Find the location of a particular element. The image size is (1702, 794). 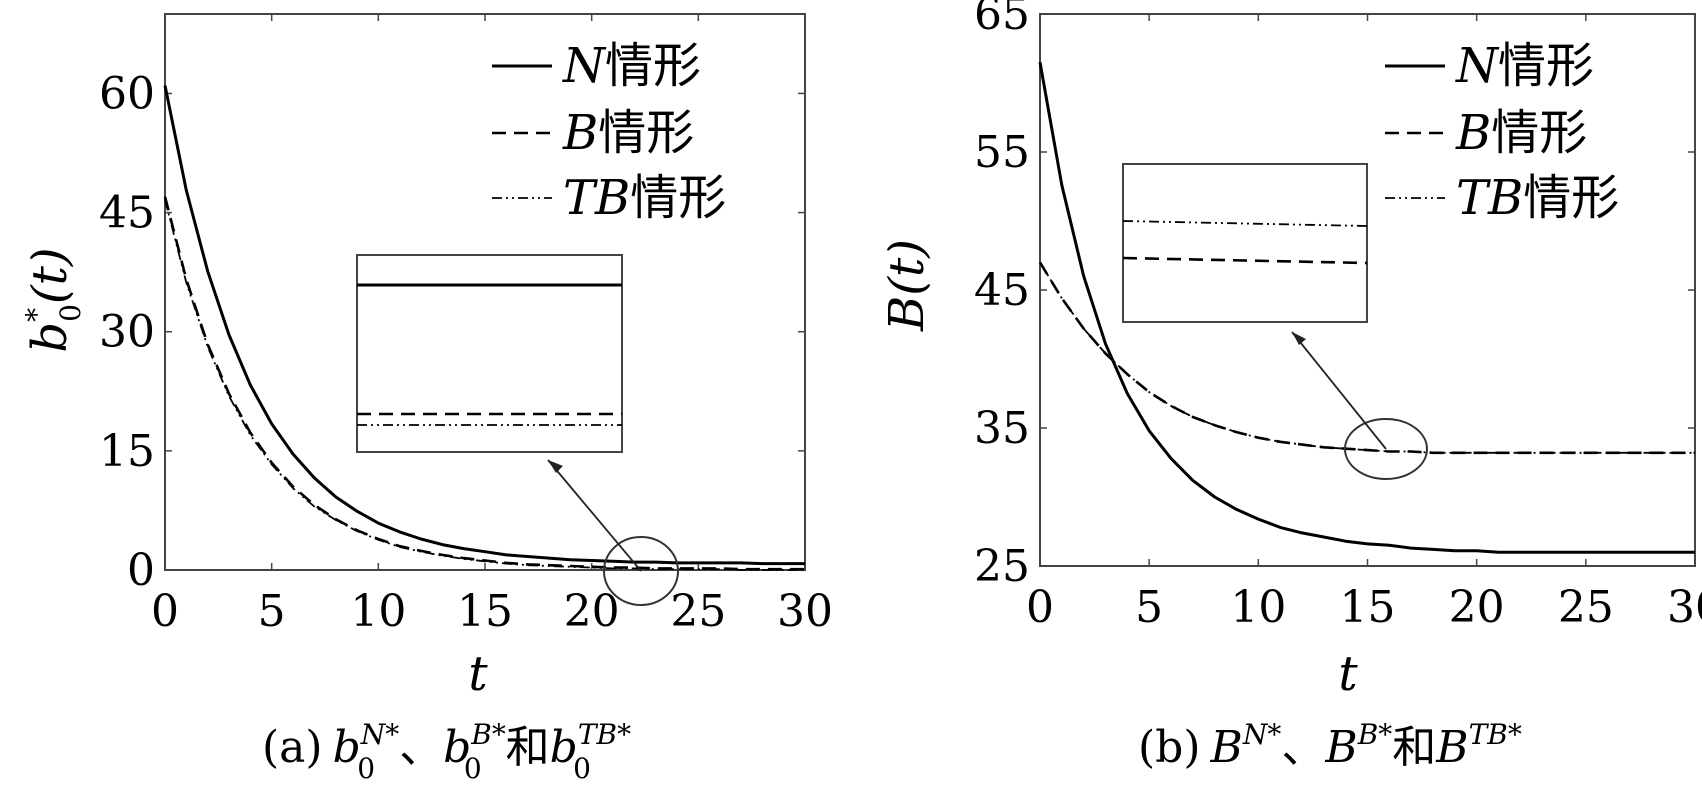

y-tick-label-b: 45 is located at coordinates (1002, 290).